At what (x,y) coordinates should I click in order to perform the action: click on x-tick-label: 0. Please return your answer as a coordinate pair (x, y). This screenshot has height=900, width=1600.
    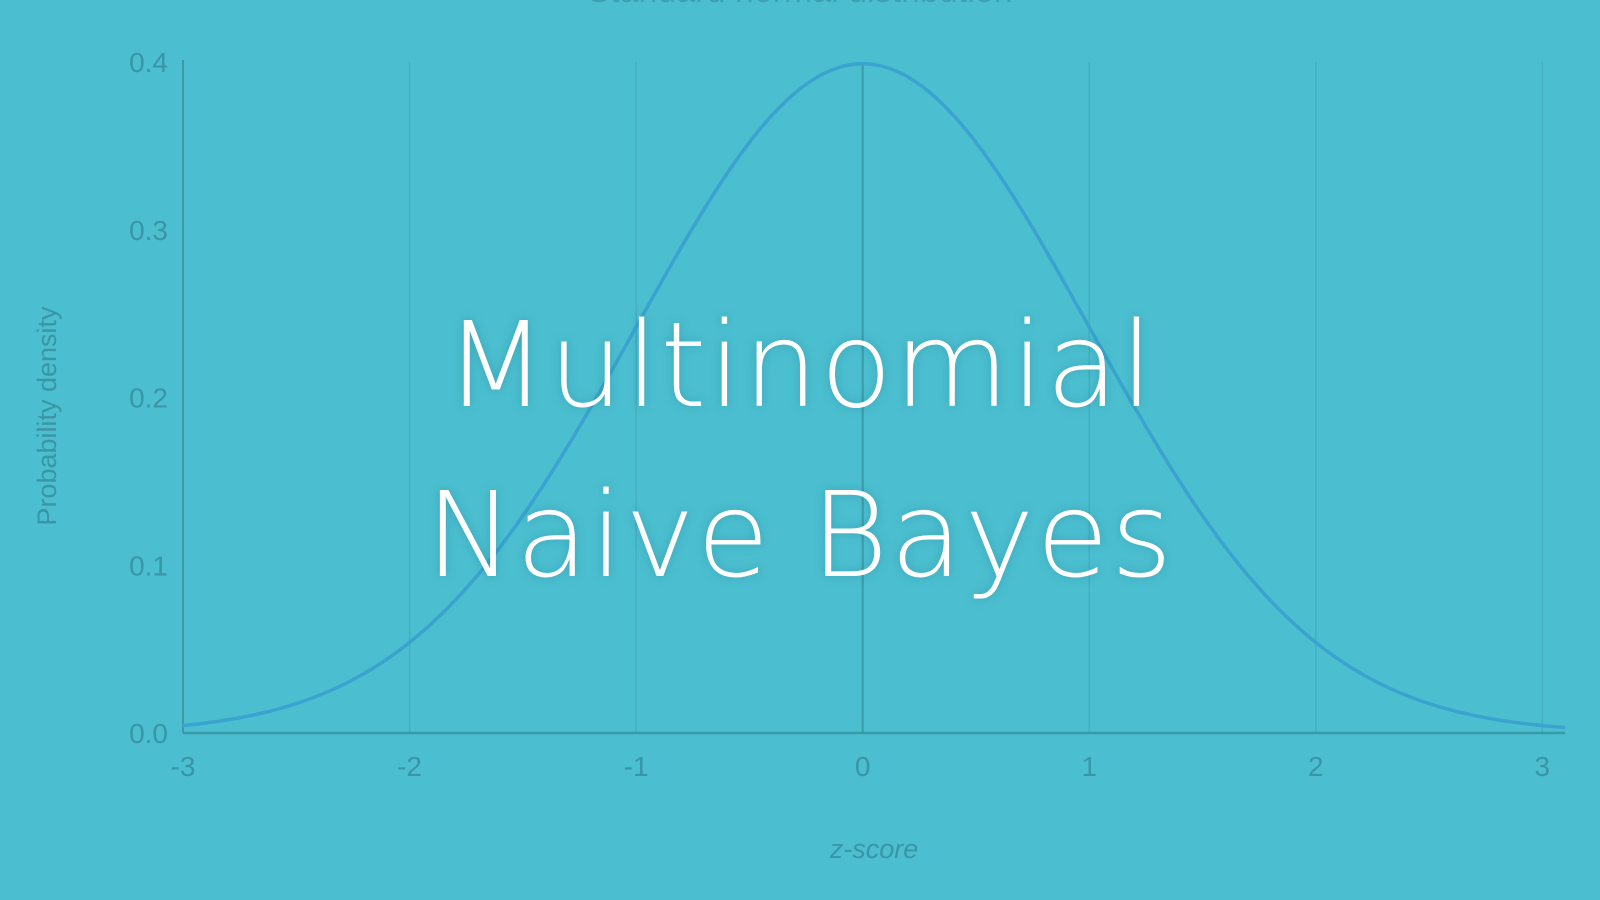
    Looking at the image, I should click on (863, 766).